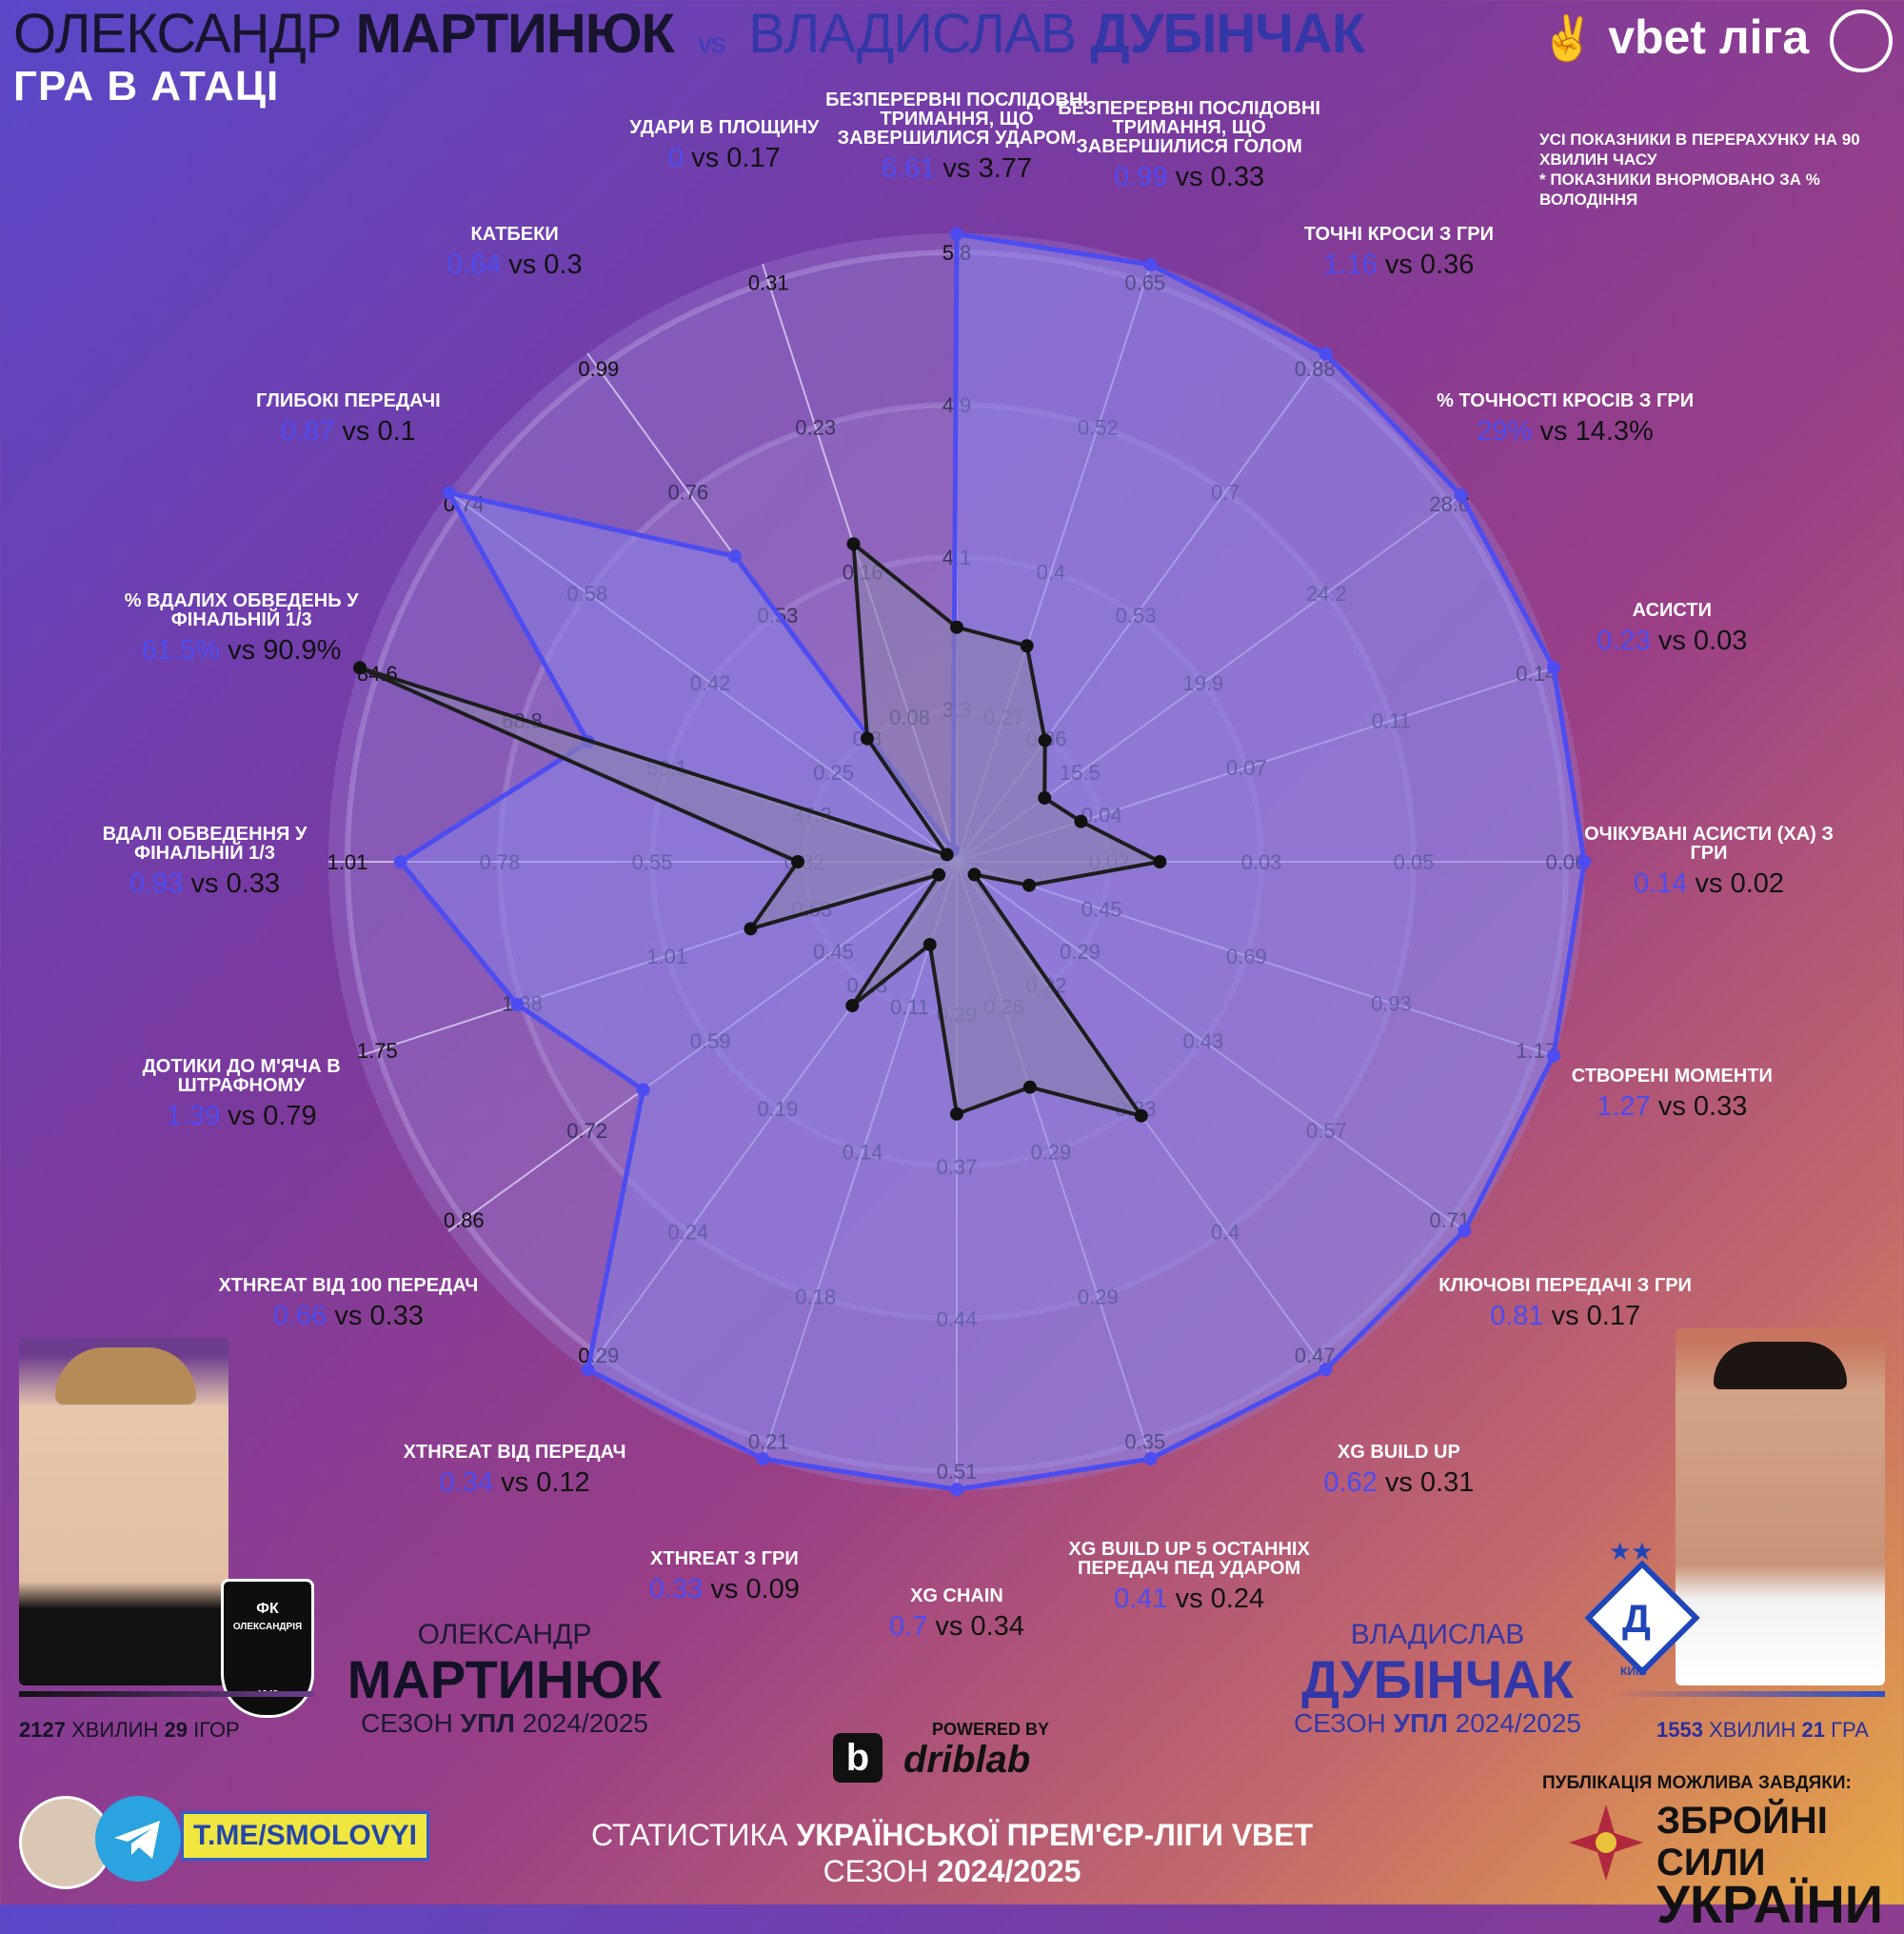 The image size is (1904, 1934). Describe the element at coordinates (724, 1558) in the screenshot. I see `metric-label: XTHREAT З ГРИ` at that location.